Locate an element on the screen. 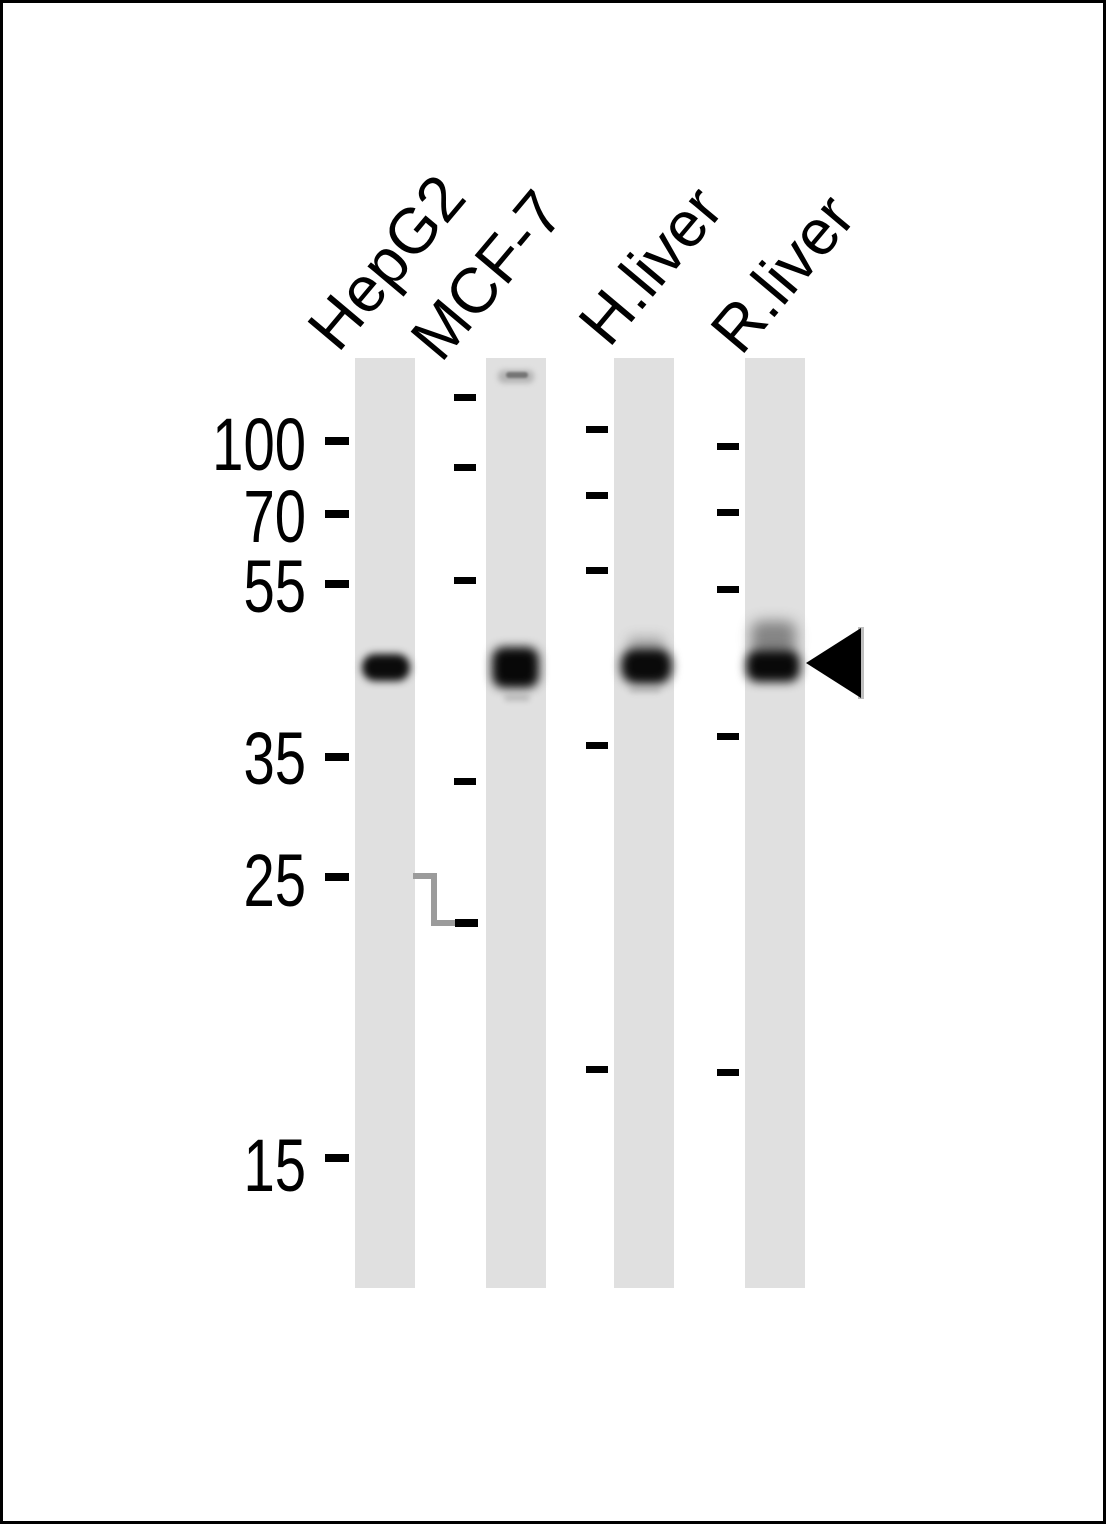  mw-label: 70 is located at coordinates (274, 517).